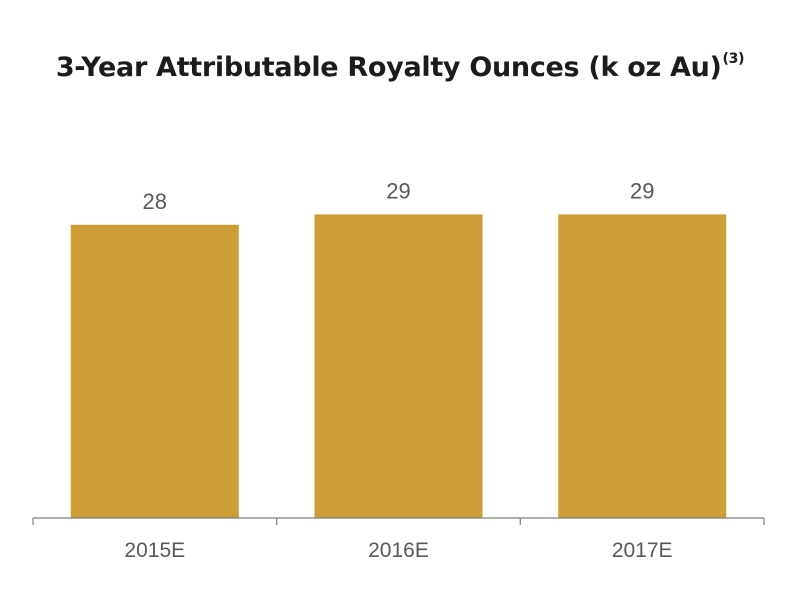 The width and height of the screenshot is (800, 600). What do you see at coordinates (155, 201) in the screenshot?
I see `data-label-2015E: 28` at bounding box center [155, 201].